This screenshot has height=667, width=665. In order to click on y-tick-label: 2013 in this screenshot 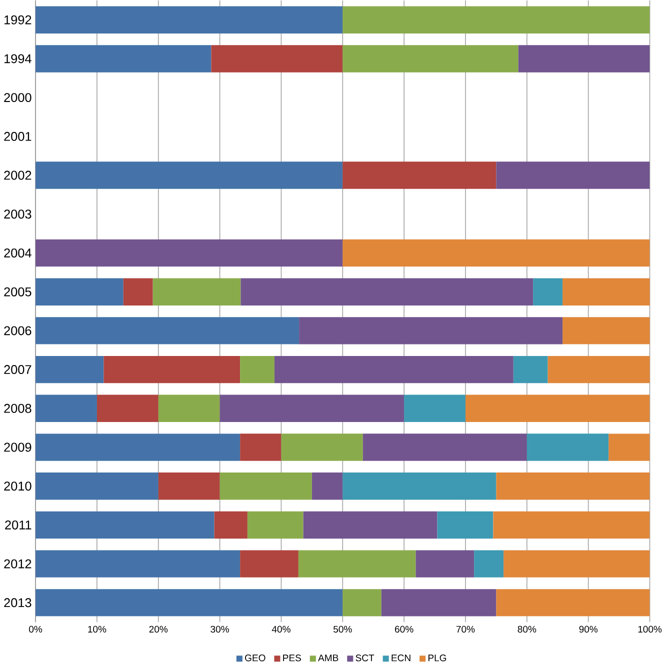, I will do `click(17, 603)`.